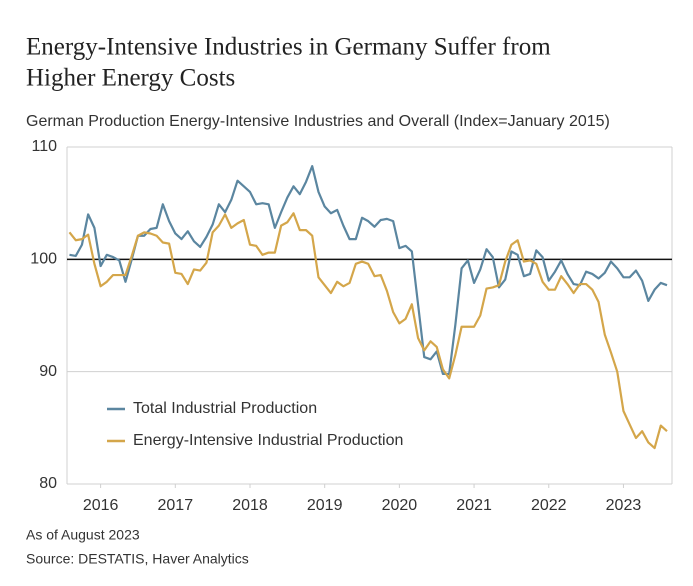 This screenshot has width=693, height=586. Describe the element at coordinates (624, 505) in the screenshot. I see `x-tick-label: 2023` at that location.